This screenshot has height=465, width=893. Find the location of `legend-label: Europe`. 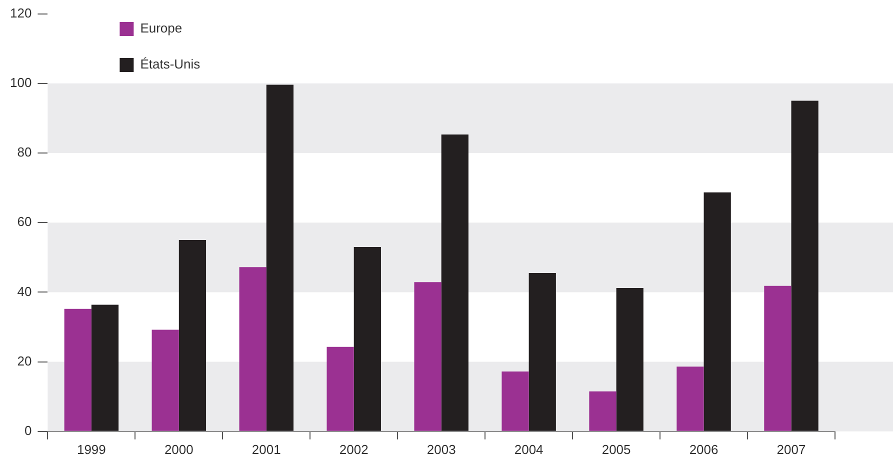

legend-label: Europe is located at coordinates (161, 28).